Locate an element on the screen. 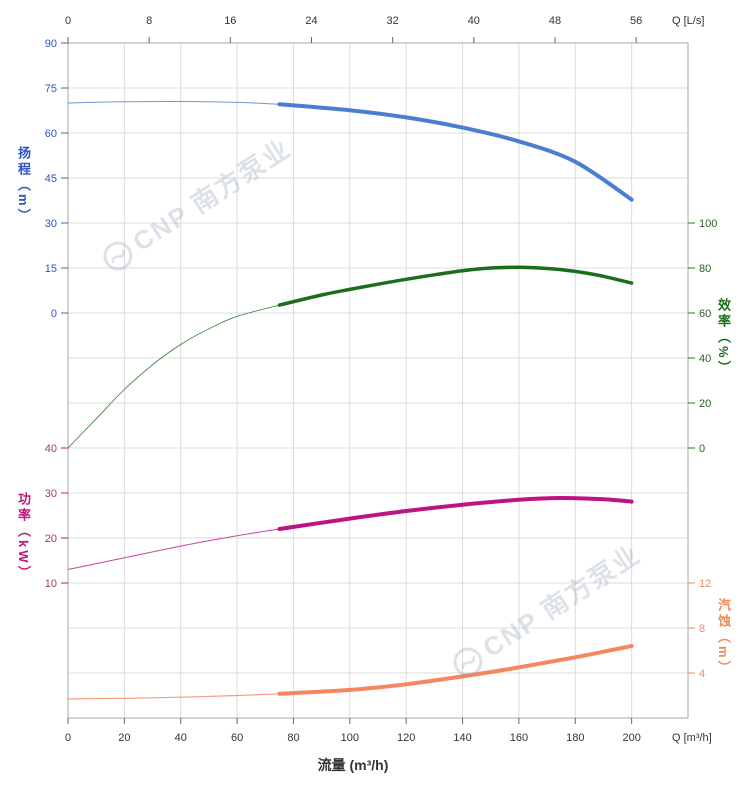 Image resolution: width=752 pixels, height=797 pixels. tick-label-bottom-axis: 120 is located at coordinates (406, 738).